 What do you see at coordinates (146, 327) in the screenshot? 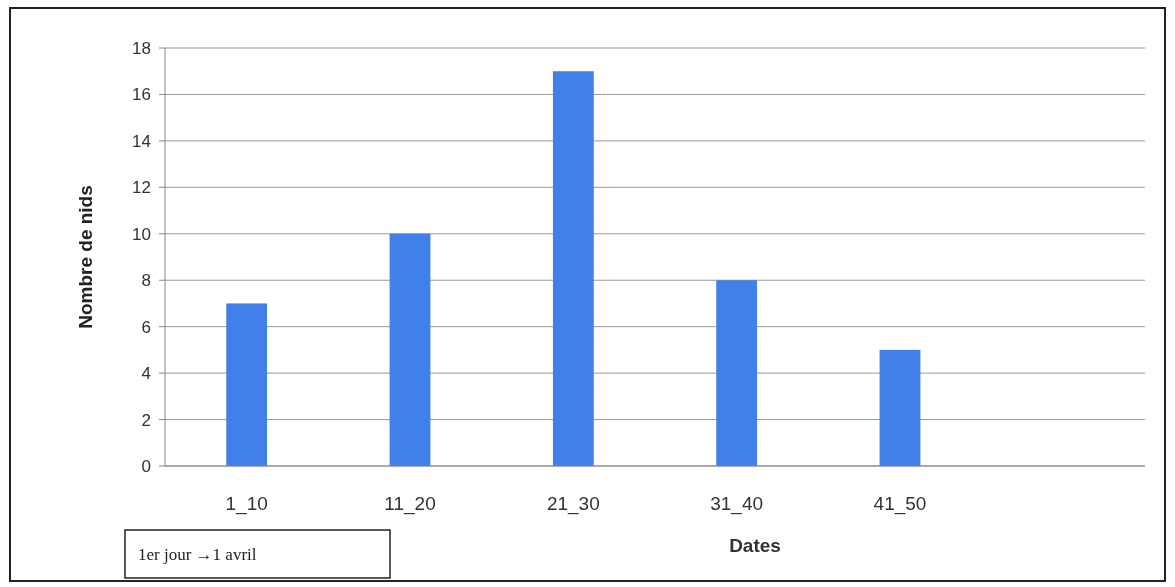
I see `y-tick-label: 6` at bounding box center [146, 327].